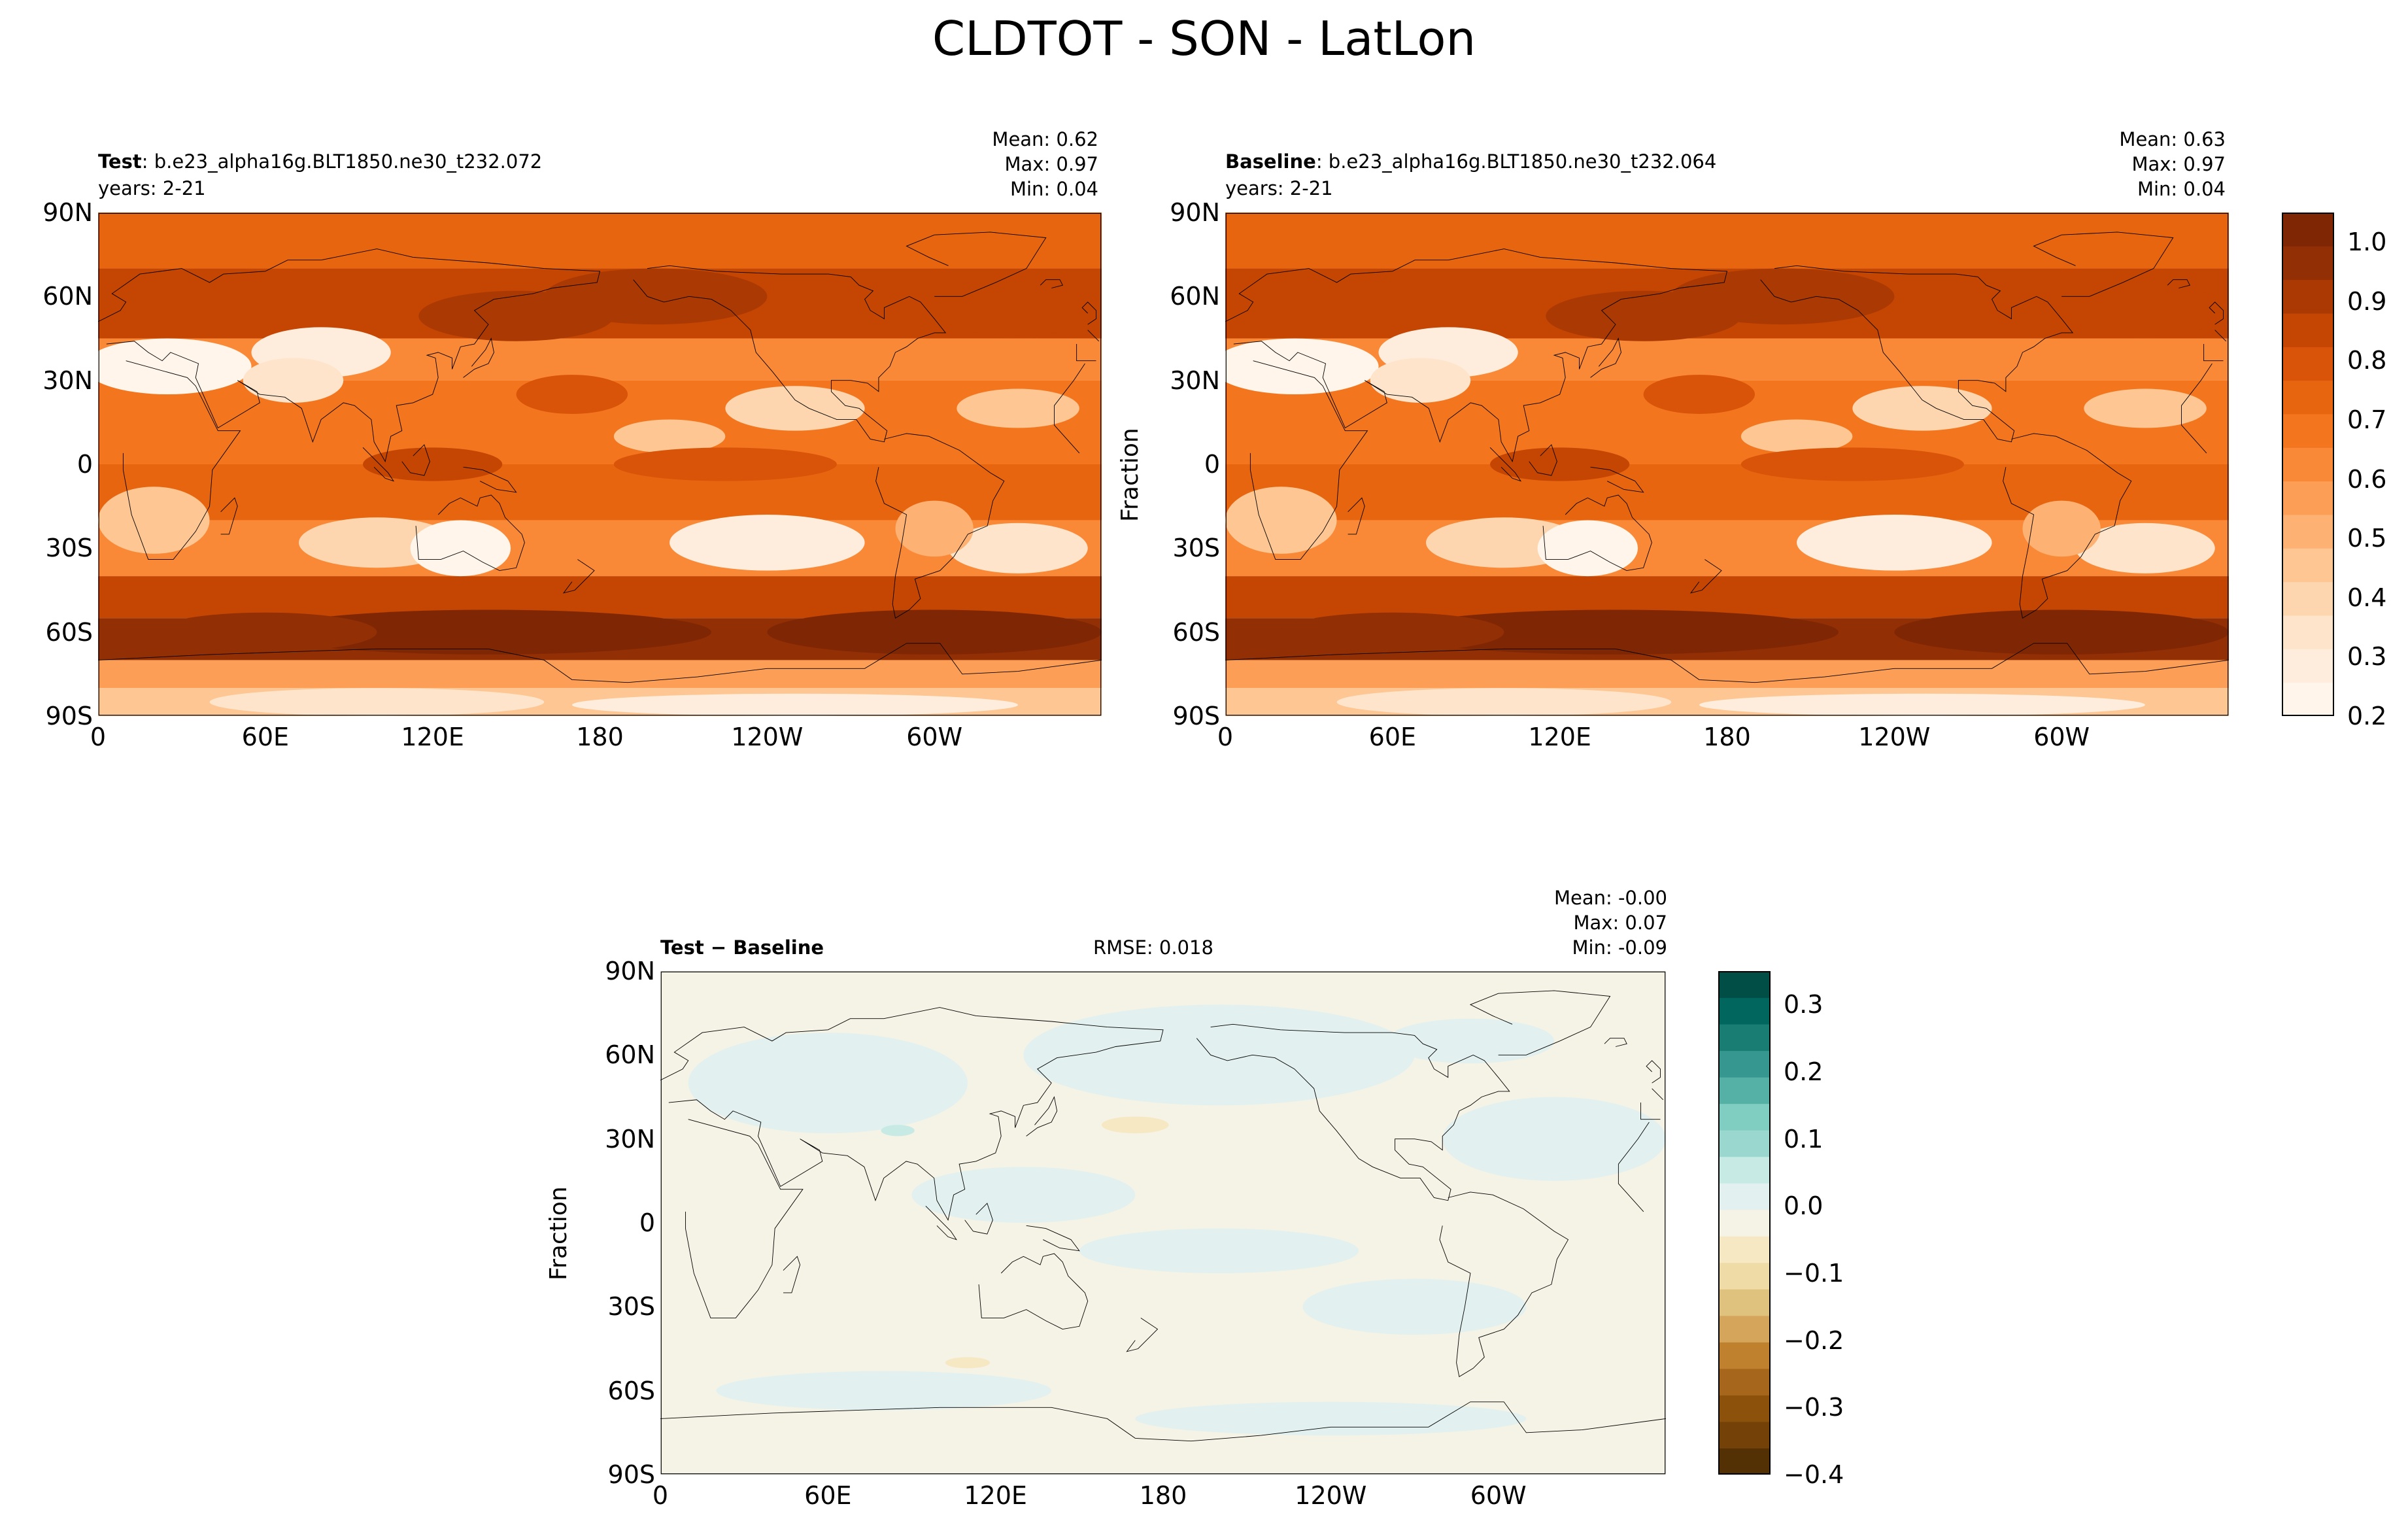  Describe the element at coordinates (1803, 1071) in the screenshot. I see `colorbar-tick-label: 0.2` at that location.